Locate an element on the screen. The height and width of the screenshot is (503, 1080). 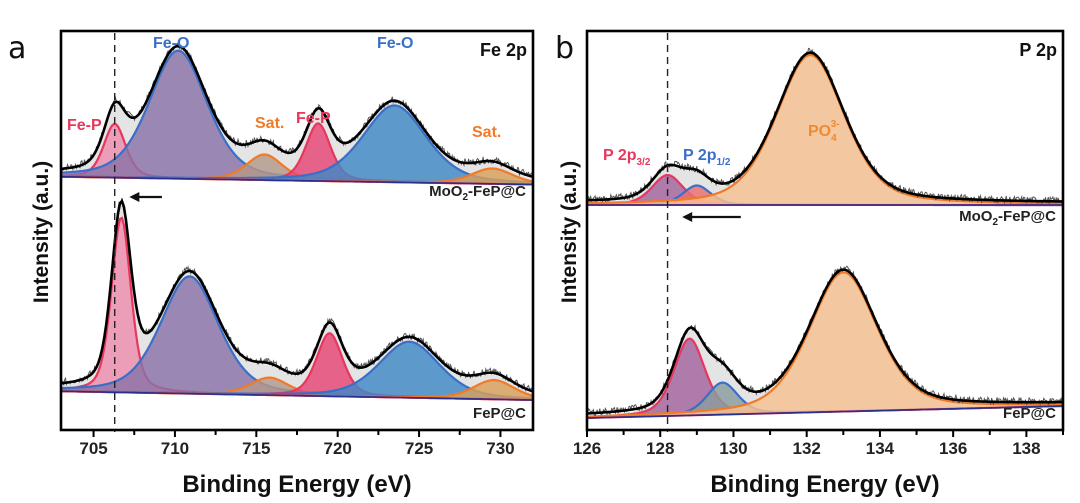
peak-annotation: P 2p3/2 is located at coordinates (627, 157).